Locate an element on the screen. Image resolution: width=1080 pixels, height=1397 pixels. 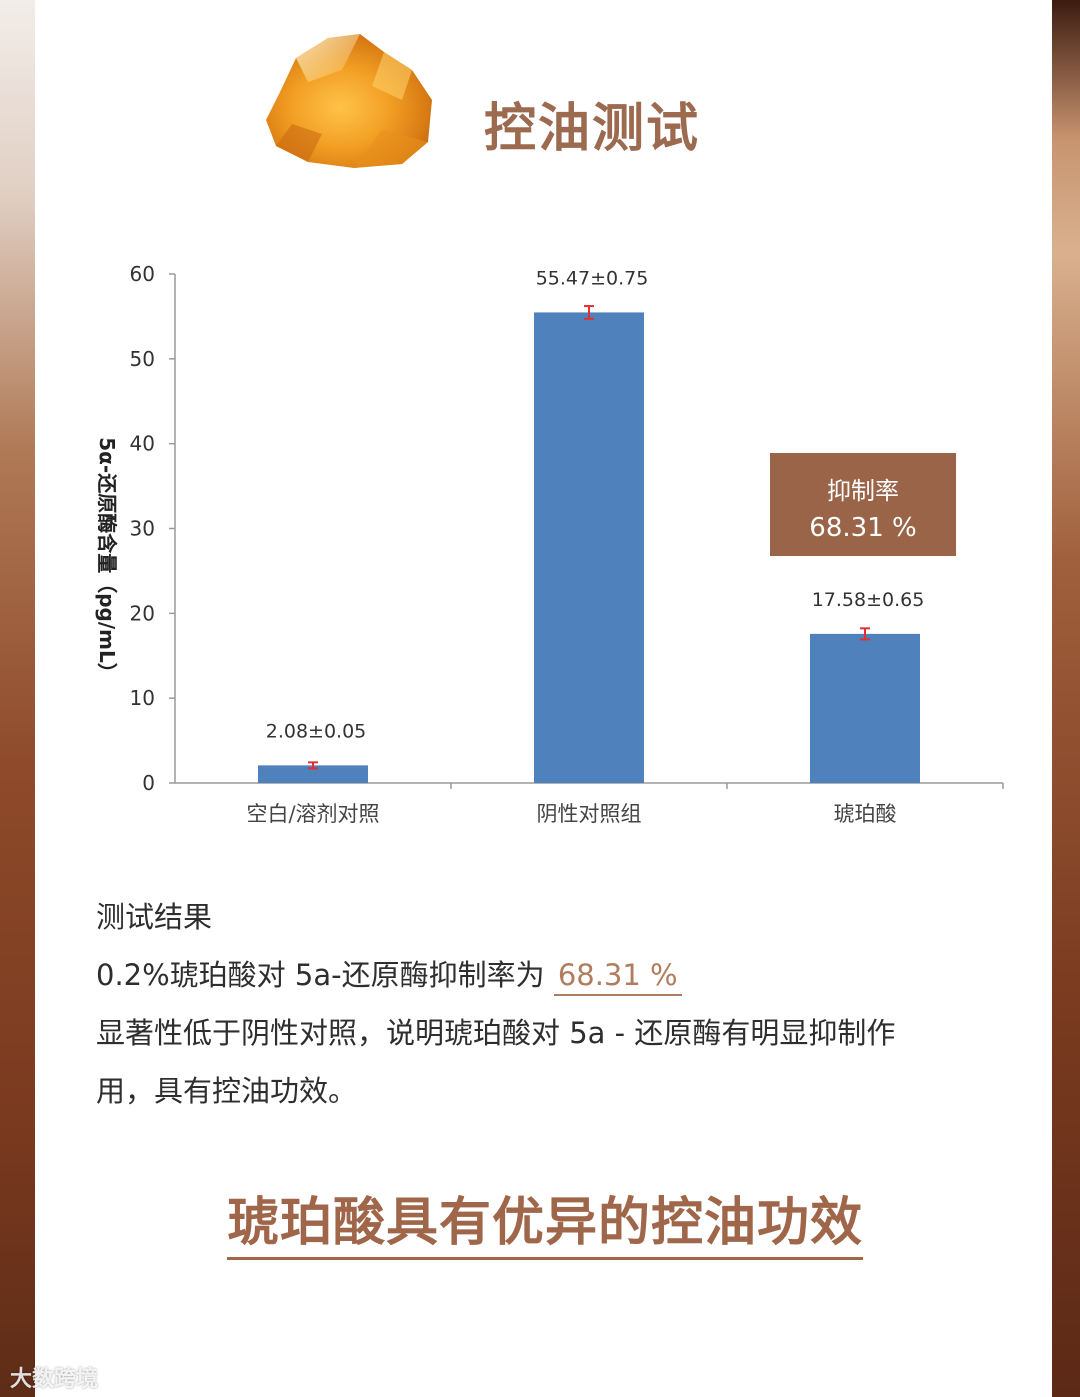
y-tick-label: 40 is located at coordinates (142, 444).